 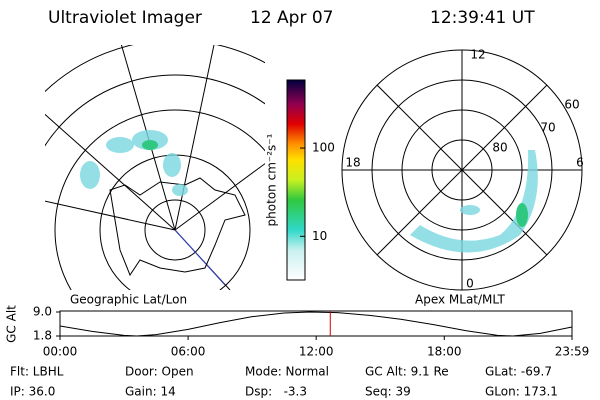 I want to click on panel-label: Geographic Lat/Lon, so click(x=128, y=300).